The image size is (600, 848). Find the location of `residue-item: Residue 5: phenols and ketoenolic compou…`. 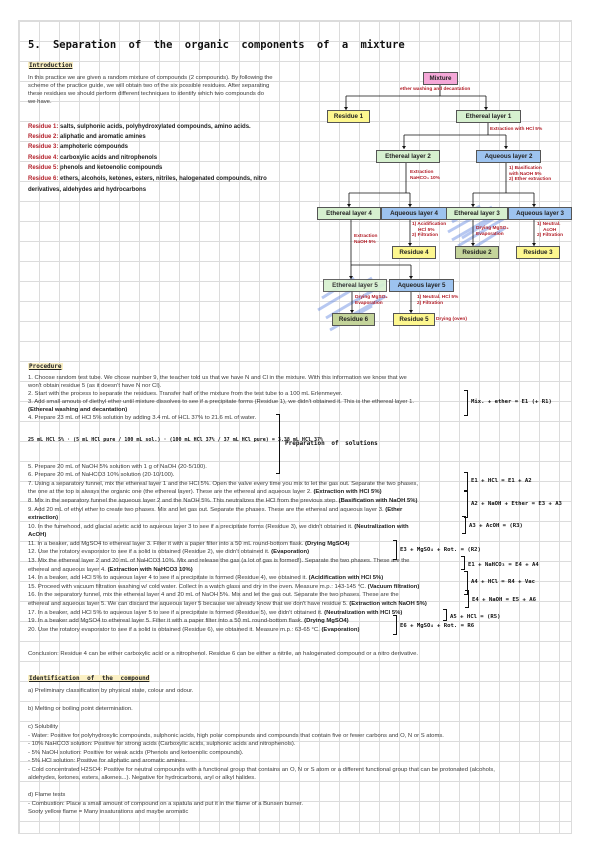

residue-item: Residue 5: phenols and ketoenolic compou… is located at coordinates (95, 168).